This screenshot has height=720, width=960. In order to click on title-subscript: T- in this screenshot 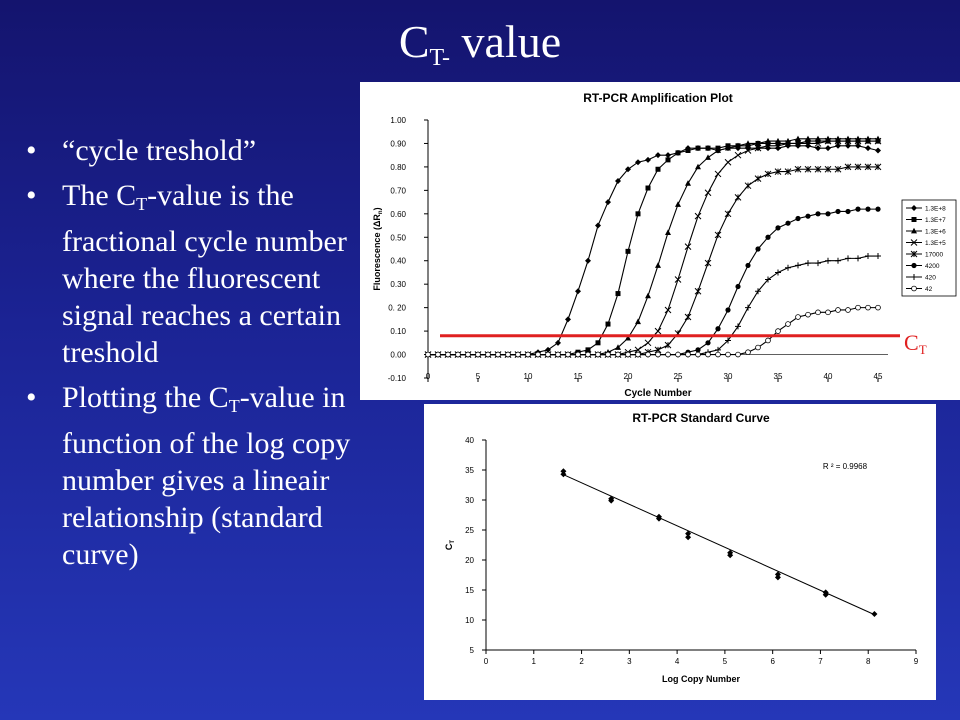, I will do `click(439, 58)`.